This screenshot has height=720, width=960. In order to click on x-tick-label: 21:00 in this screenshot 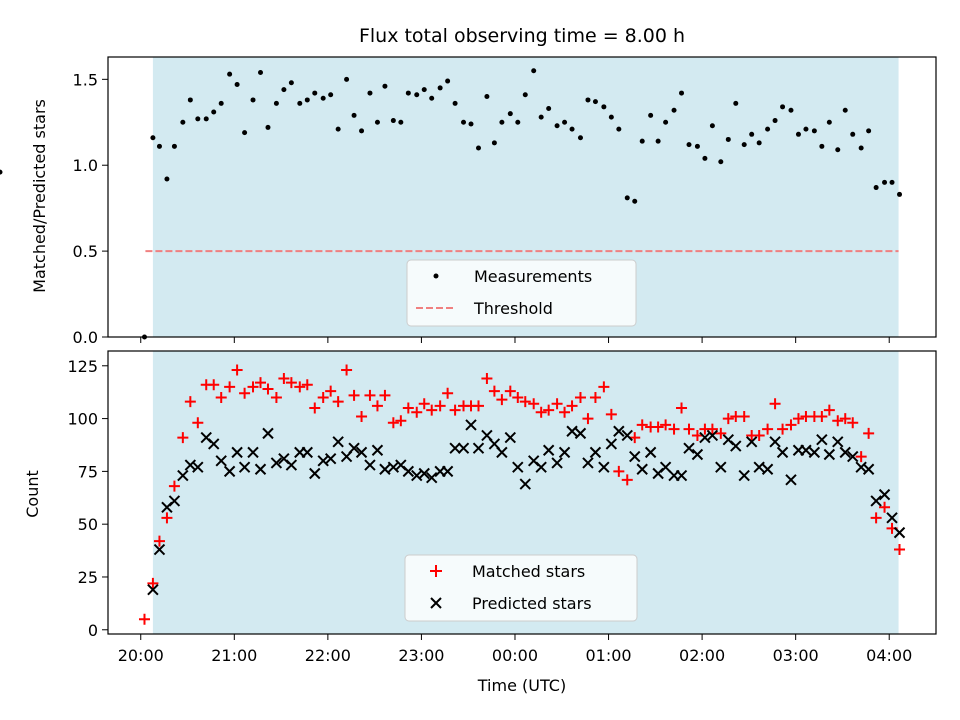, I will do `click(234, 655)`.